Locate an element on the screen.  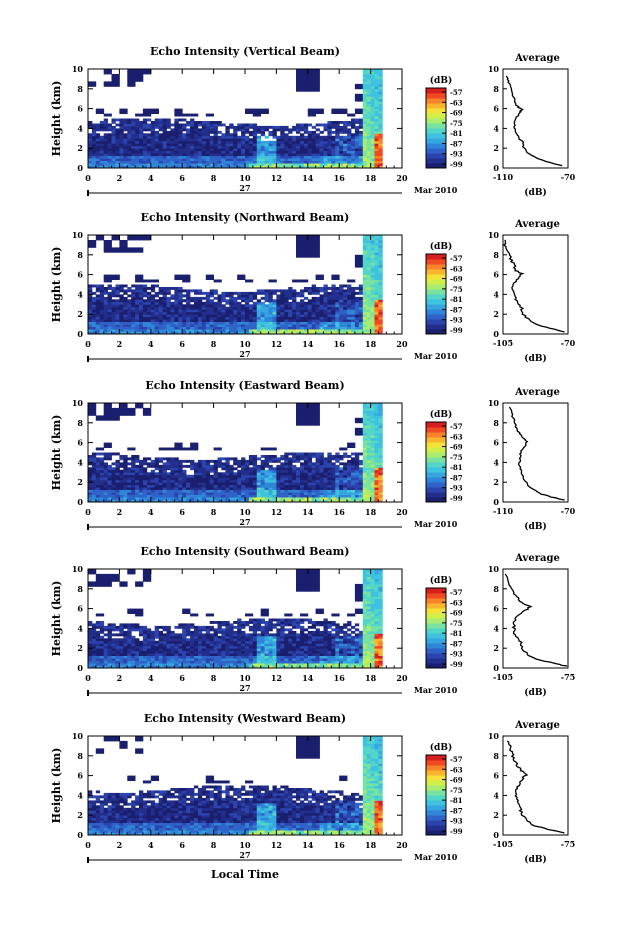
colorbar-swatch is located at coordinates (436, 96).